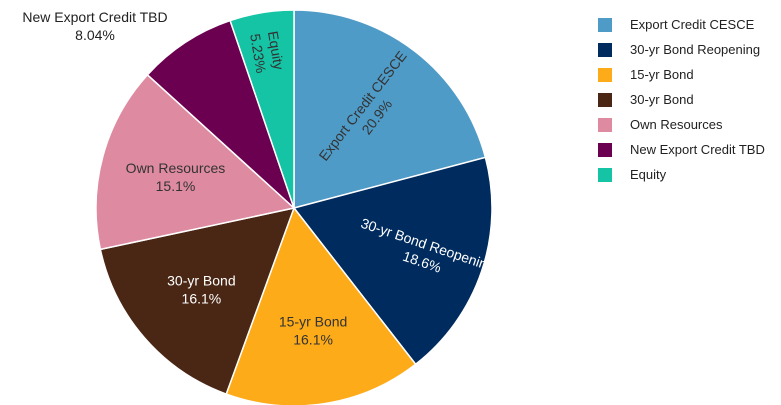  Describe the element at coordinates (201, 281) in the screenshot. I see `slice-name-label: 30-yr Bond` at that location.